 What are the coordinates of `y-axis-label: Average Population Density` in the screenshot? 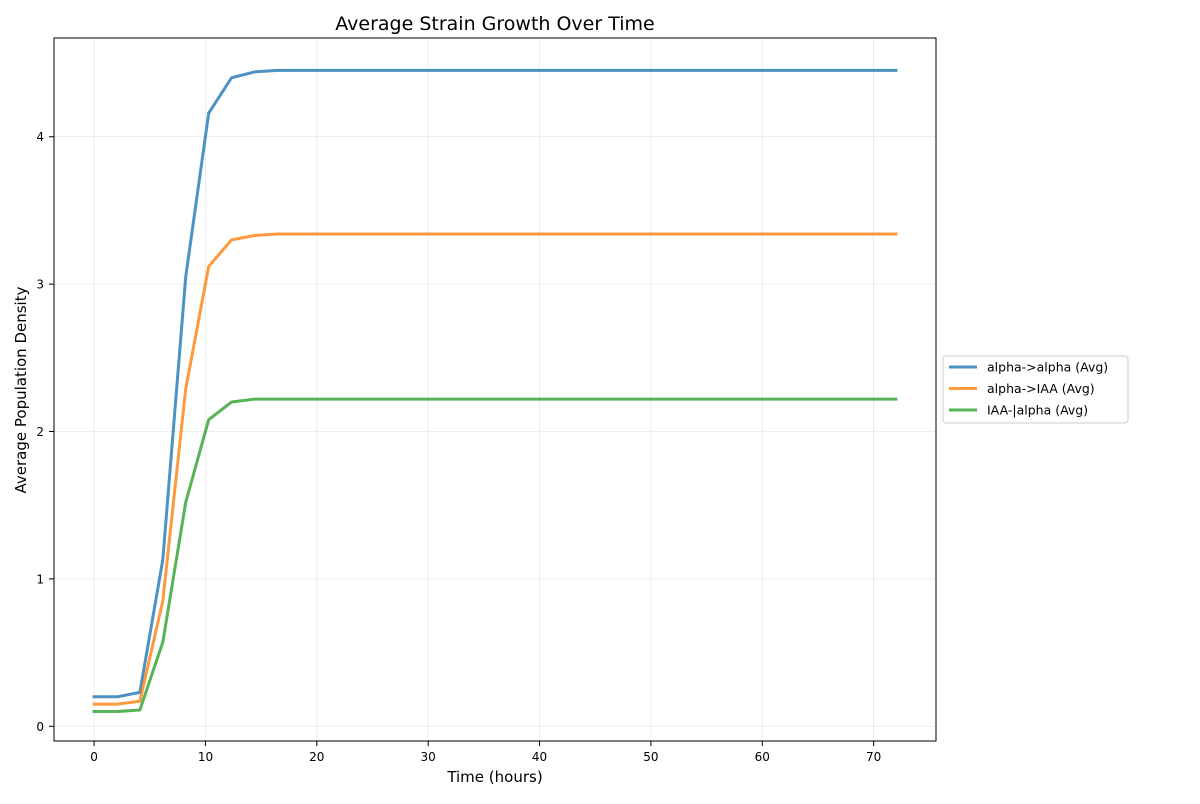 It's located at (21, 389).